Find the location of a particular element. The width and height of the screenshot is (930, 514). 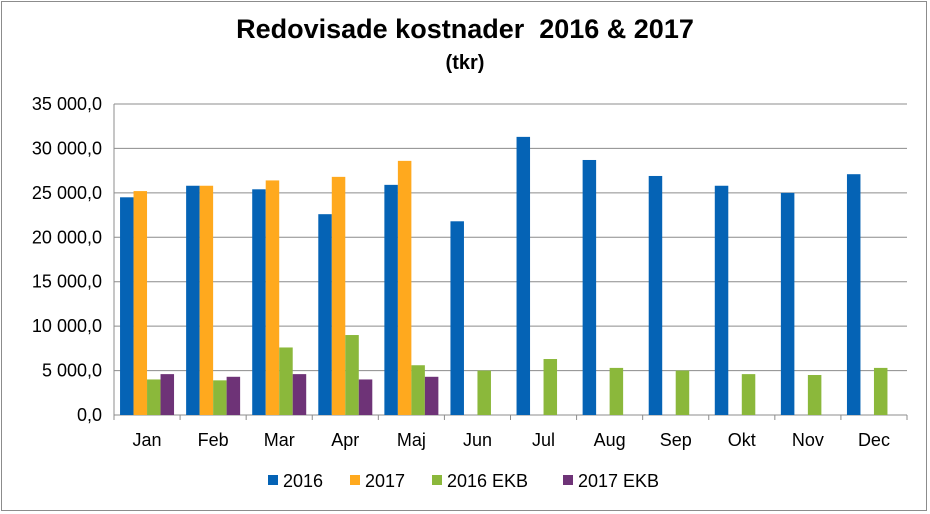

x-tick-label: Aug is located at coordinates (610, 440).